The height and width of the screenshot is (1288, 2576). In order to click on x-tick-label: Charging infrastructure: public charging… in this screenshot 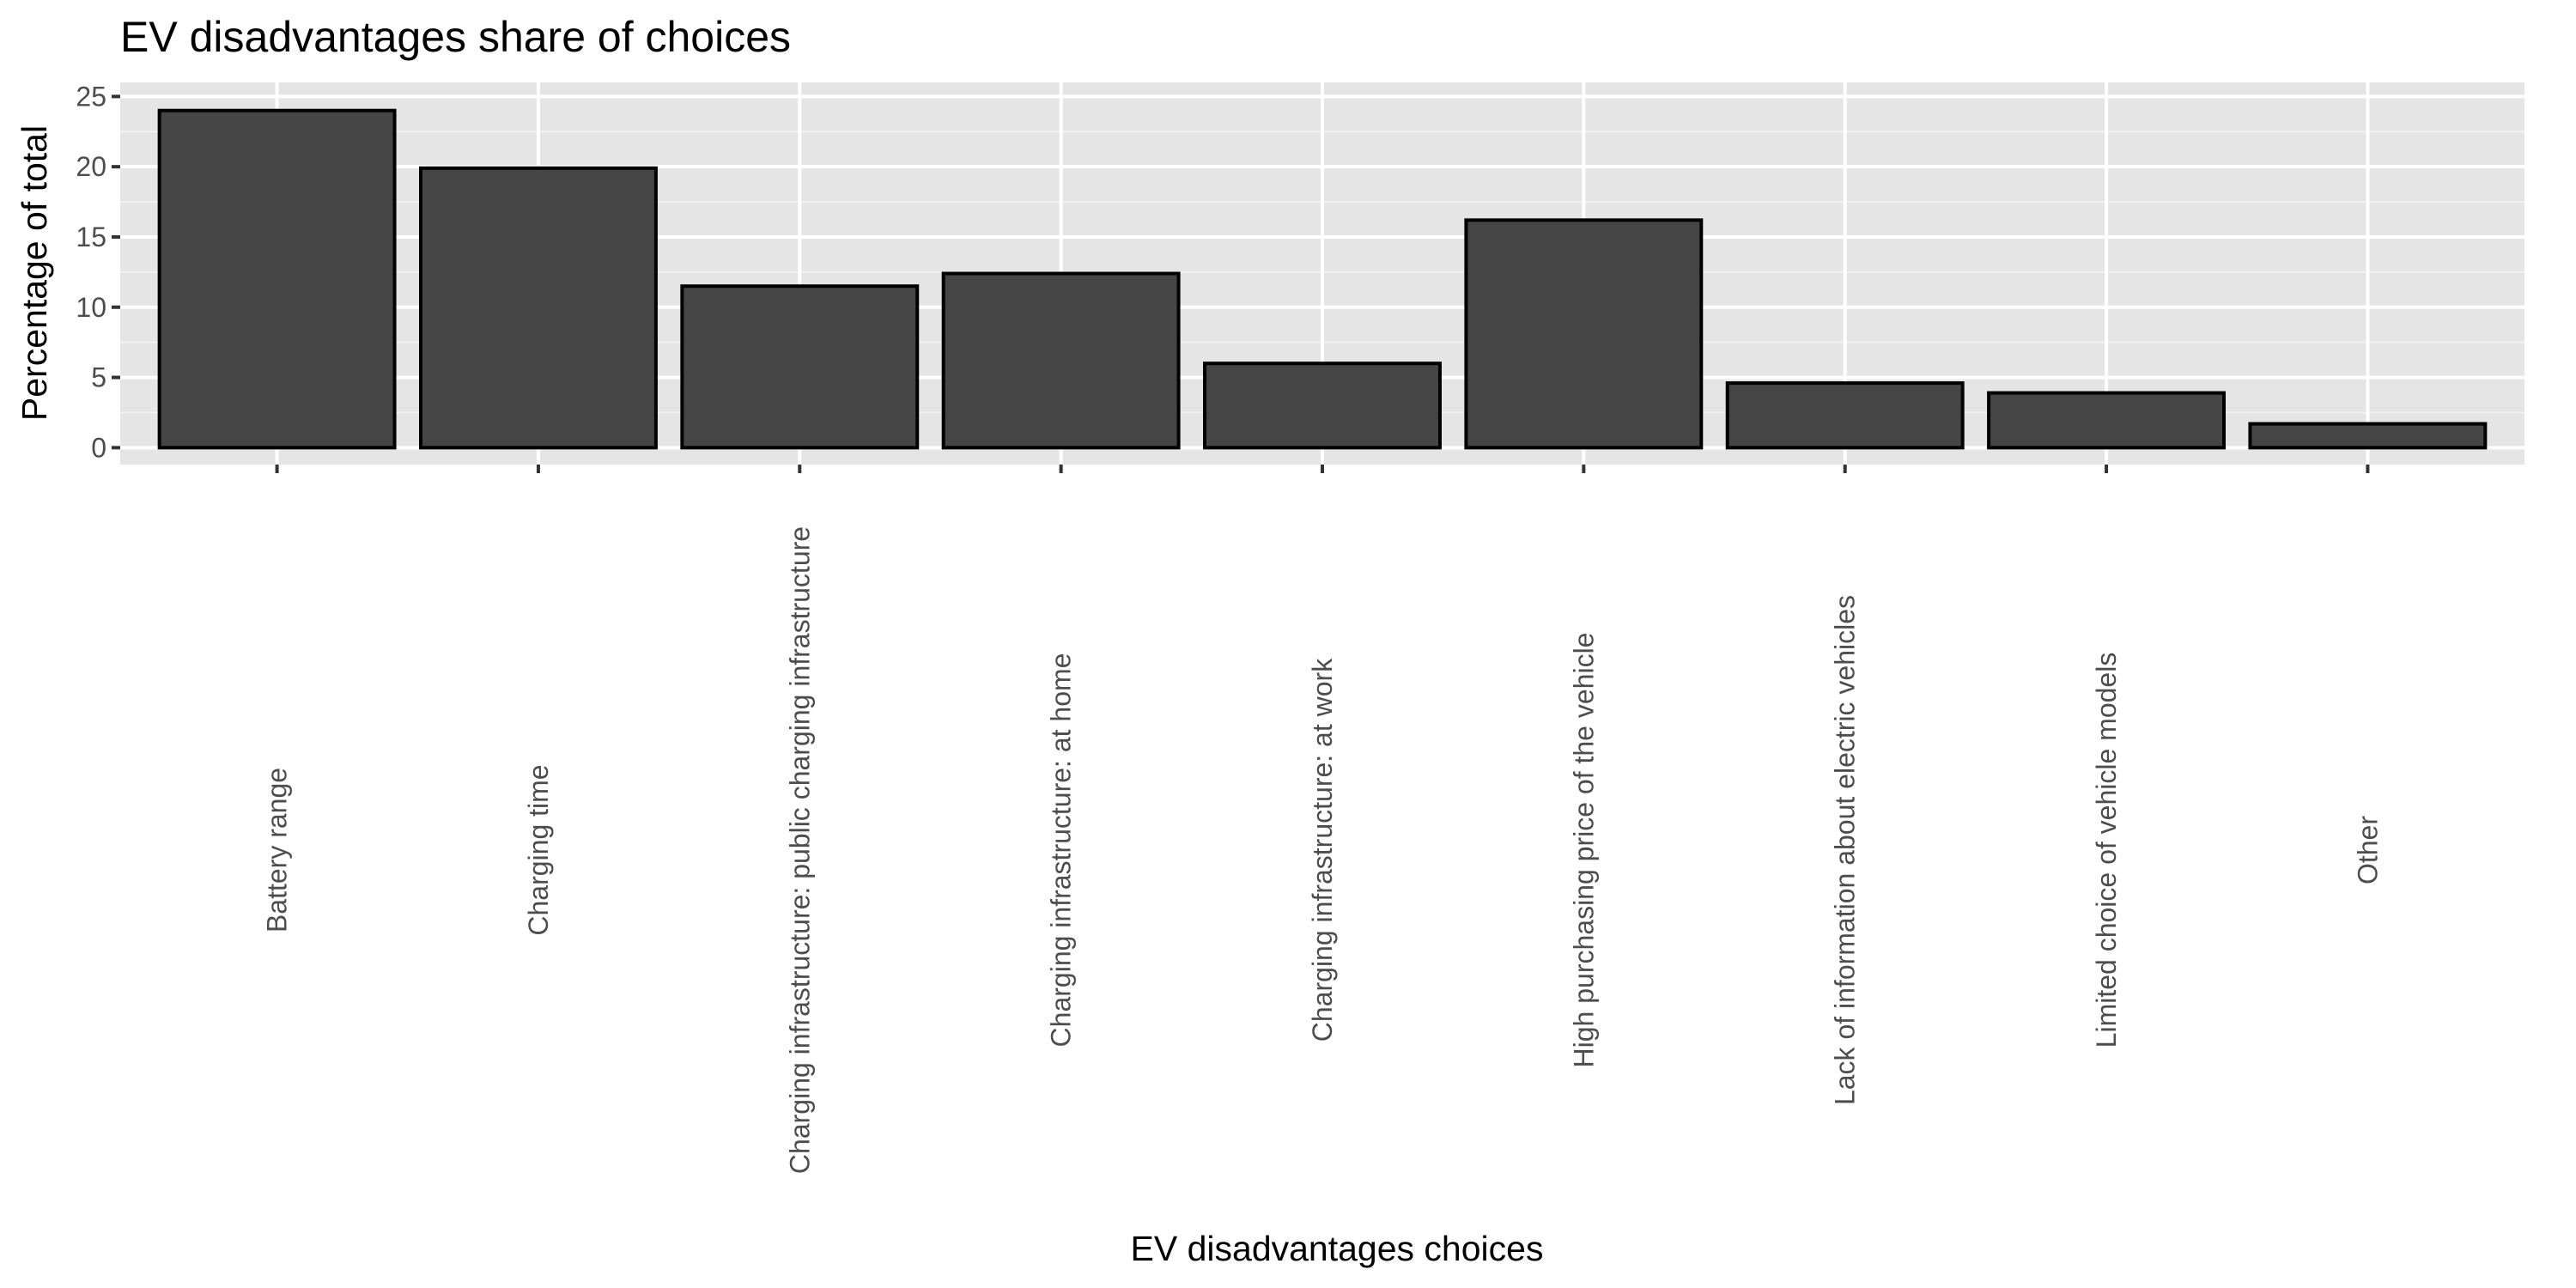, I will do `click(799, 850)`.